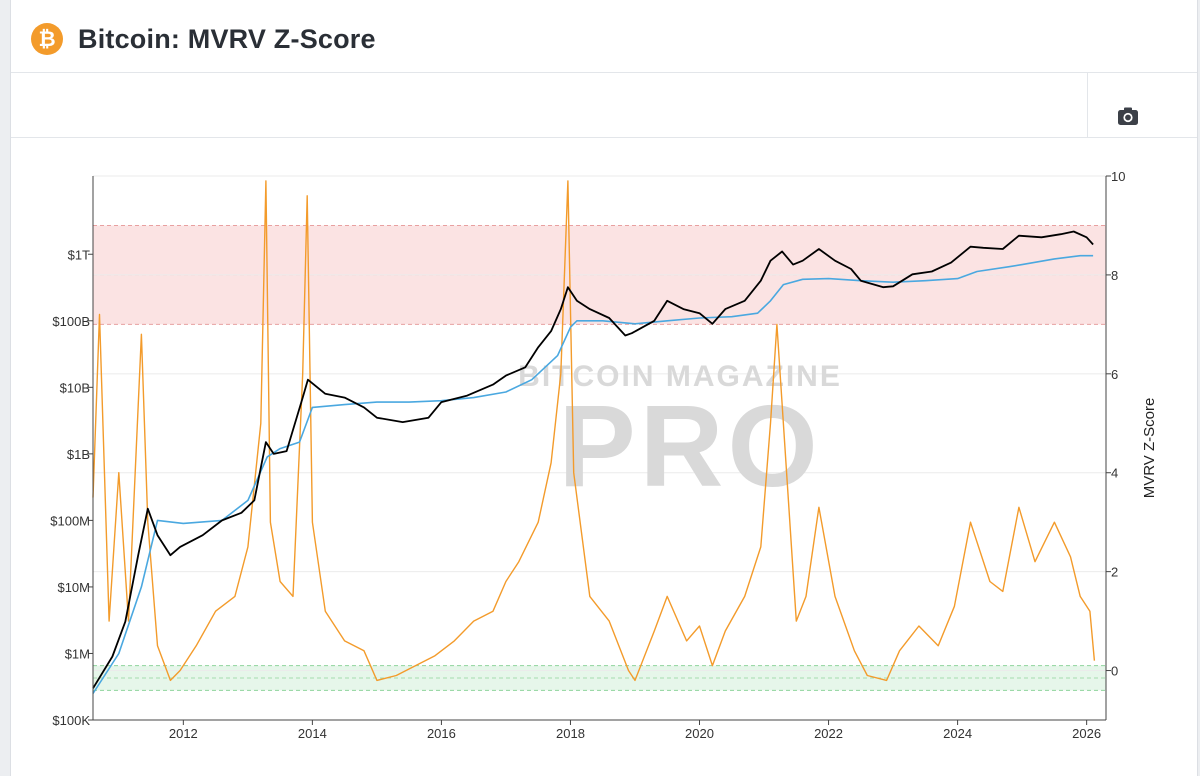  Describe the element at coordinates (183, 733) in the screenshot. I see `x-tick-label: 2012` at that location.